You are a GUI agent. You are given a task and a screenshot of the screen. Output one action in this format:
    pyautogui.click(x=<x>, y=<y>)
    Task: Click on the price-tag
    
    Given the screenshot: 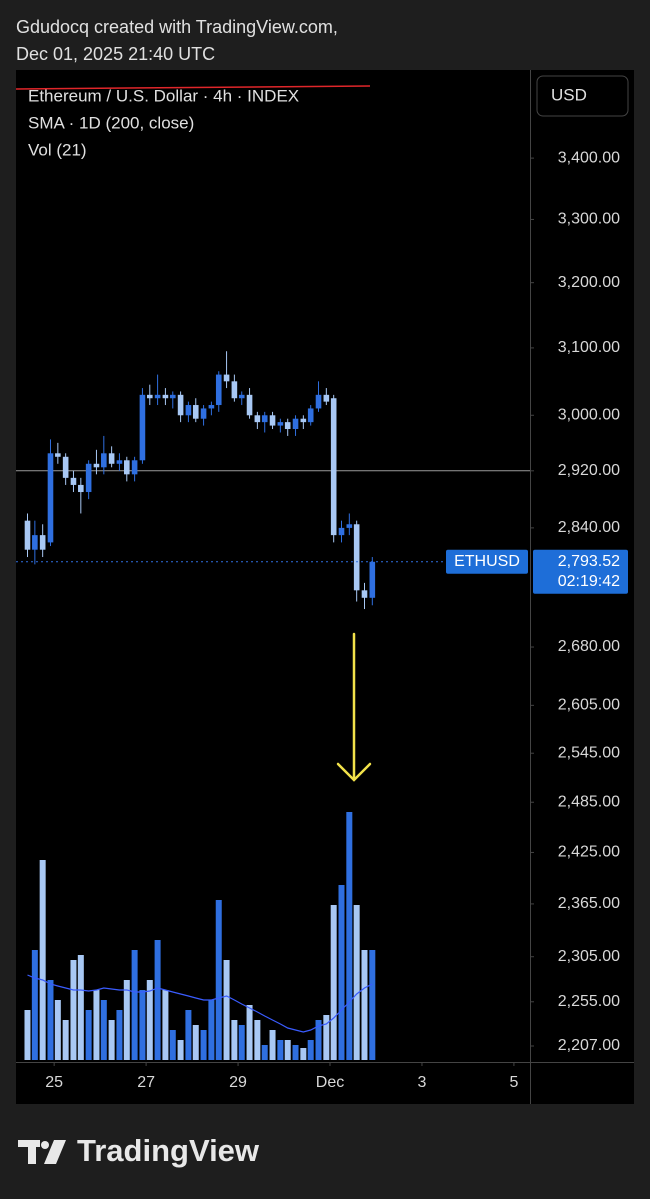 What is the action you would take?
    pyautogui.click(x=580, y=571)
    